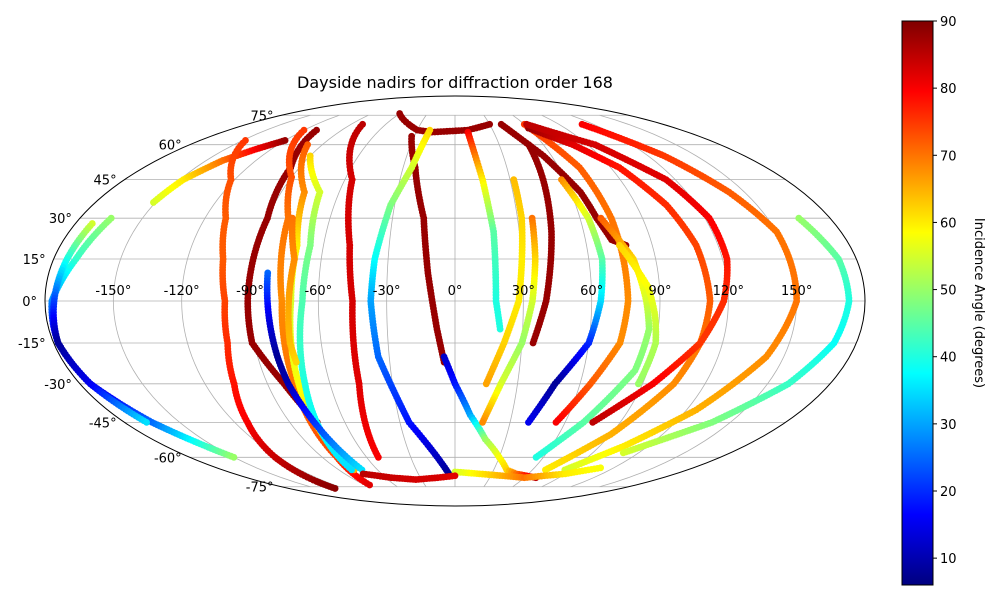 This screenshot has height=600, width=1000. What do you see at coordinates (455, 82) in the screenshot?
I see `chart-title: Dayside nadirs for diffraction order 168` at bounding box center [455, 82].